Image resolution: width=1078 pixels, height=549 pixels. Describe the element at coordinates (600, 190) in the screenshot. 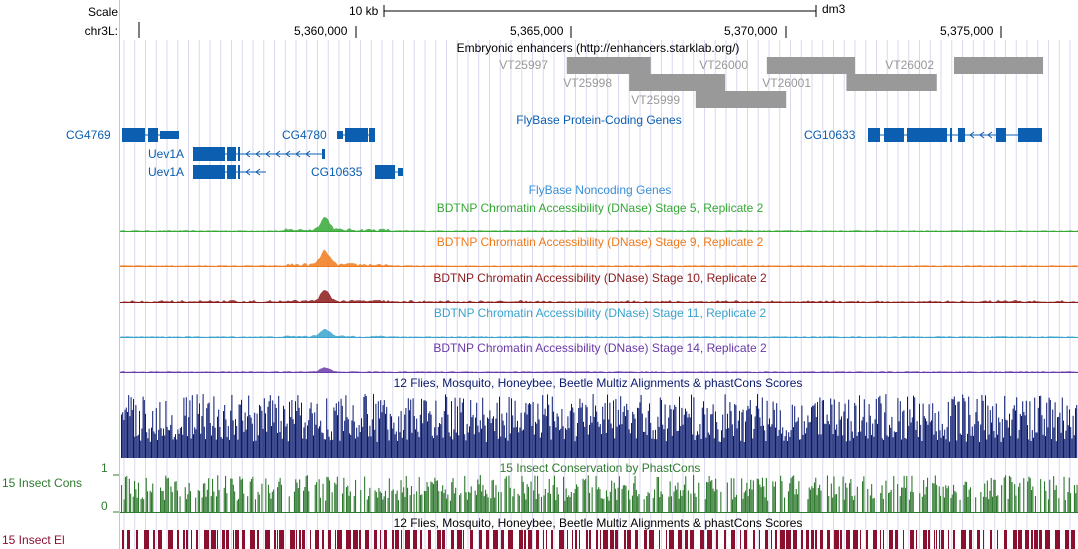

I see `noncoding-genes-track-title: FlyBase Noncoding Genes` at that location.